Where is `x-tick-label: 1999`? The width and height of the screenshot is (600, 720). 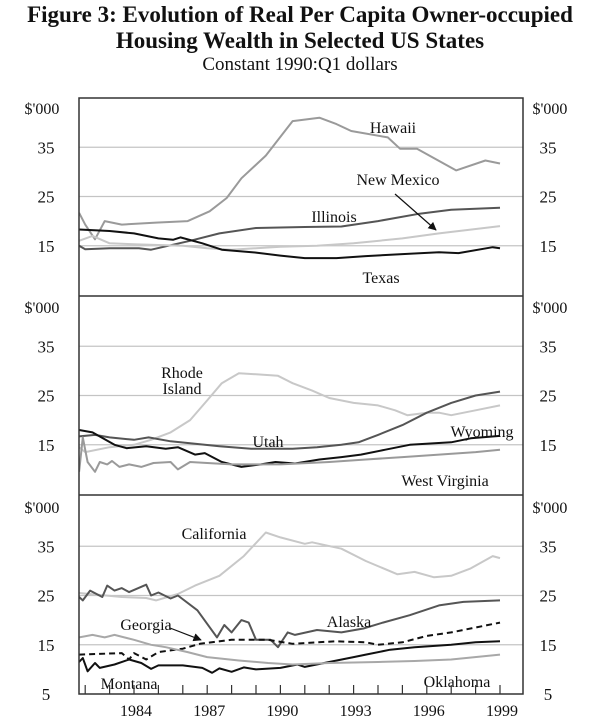
x-tick-label: 1999 is located at coordinates (502, 711).